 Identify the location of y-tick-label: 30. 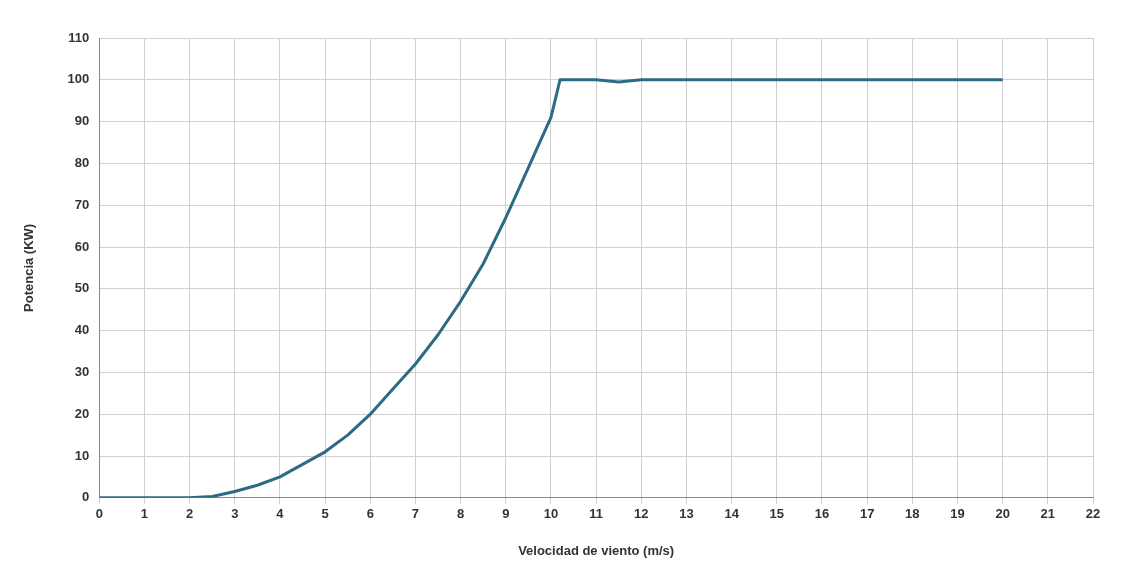
(82, 371).